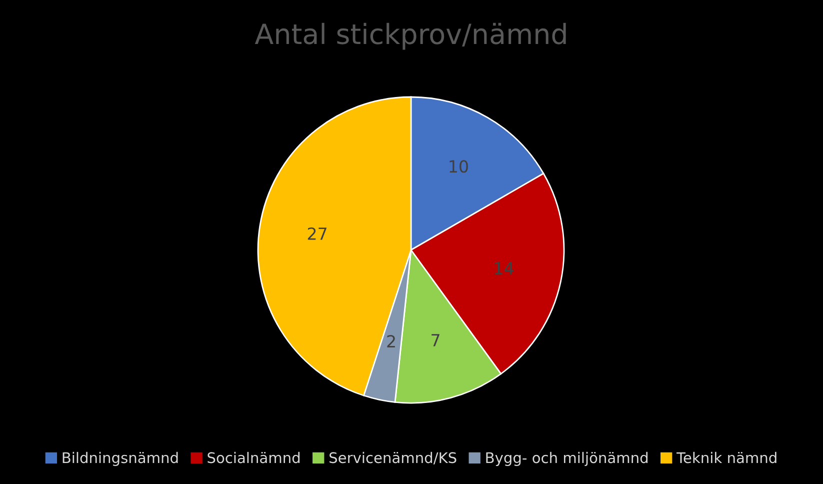  Describe the element at coordinates (317, 233) in the screenshot. I see `data-label: 27` at that location.